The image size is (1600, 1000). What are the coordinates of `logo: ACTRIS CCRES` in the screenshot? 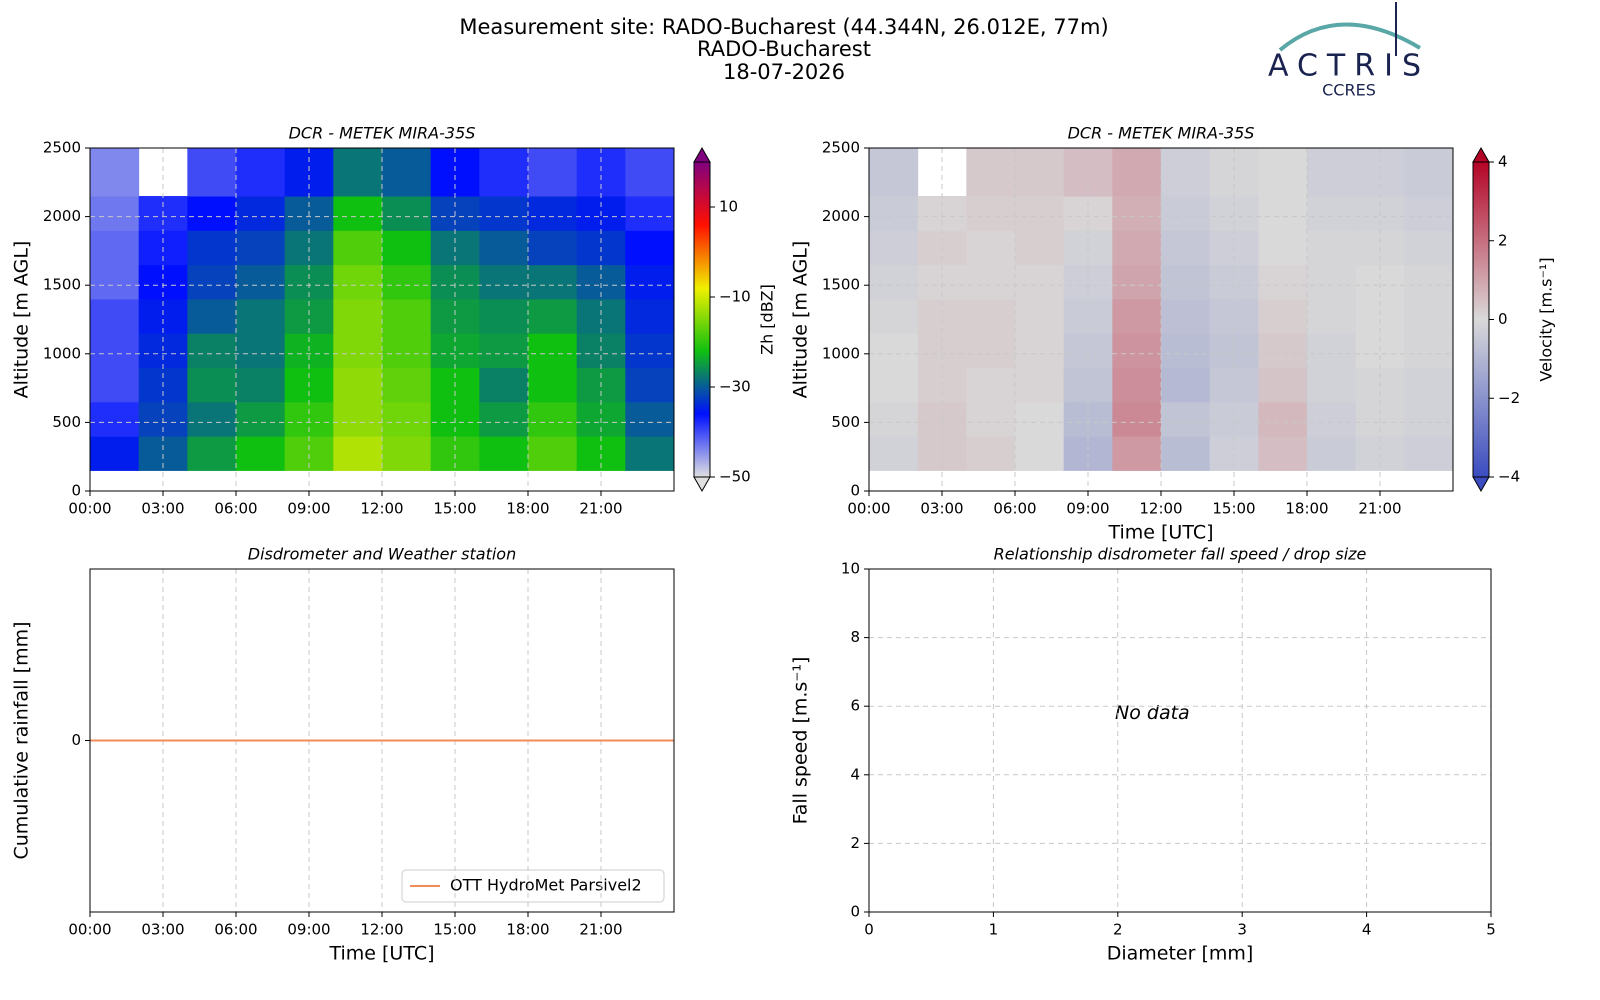 It's located at (1349, 51).